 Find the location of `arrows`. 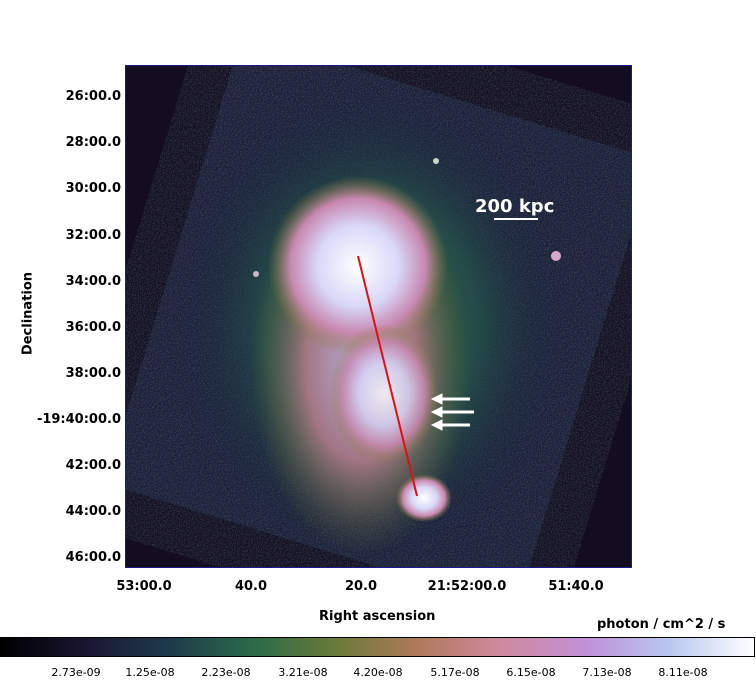

arrows is located at coordinates (452, 412).